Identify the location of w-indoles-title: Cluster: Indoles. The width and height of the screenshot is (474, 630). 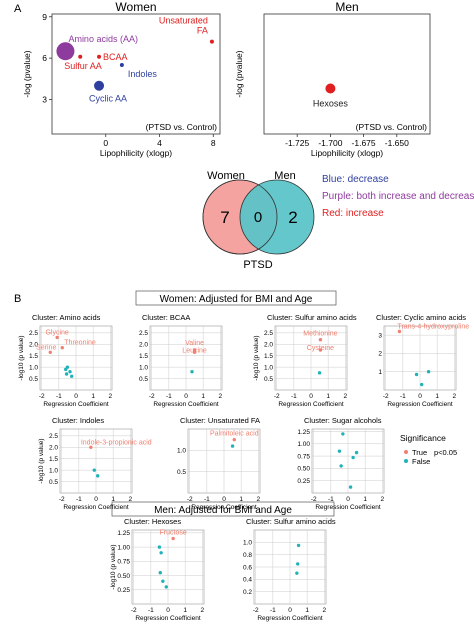
(78, 420).